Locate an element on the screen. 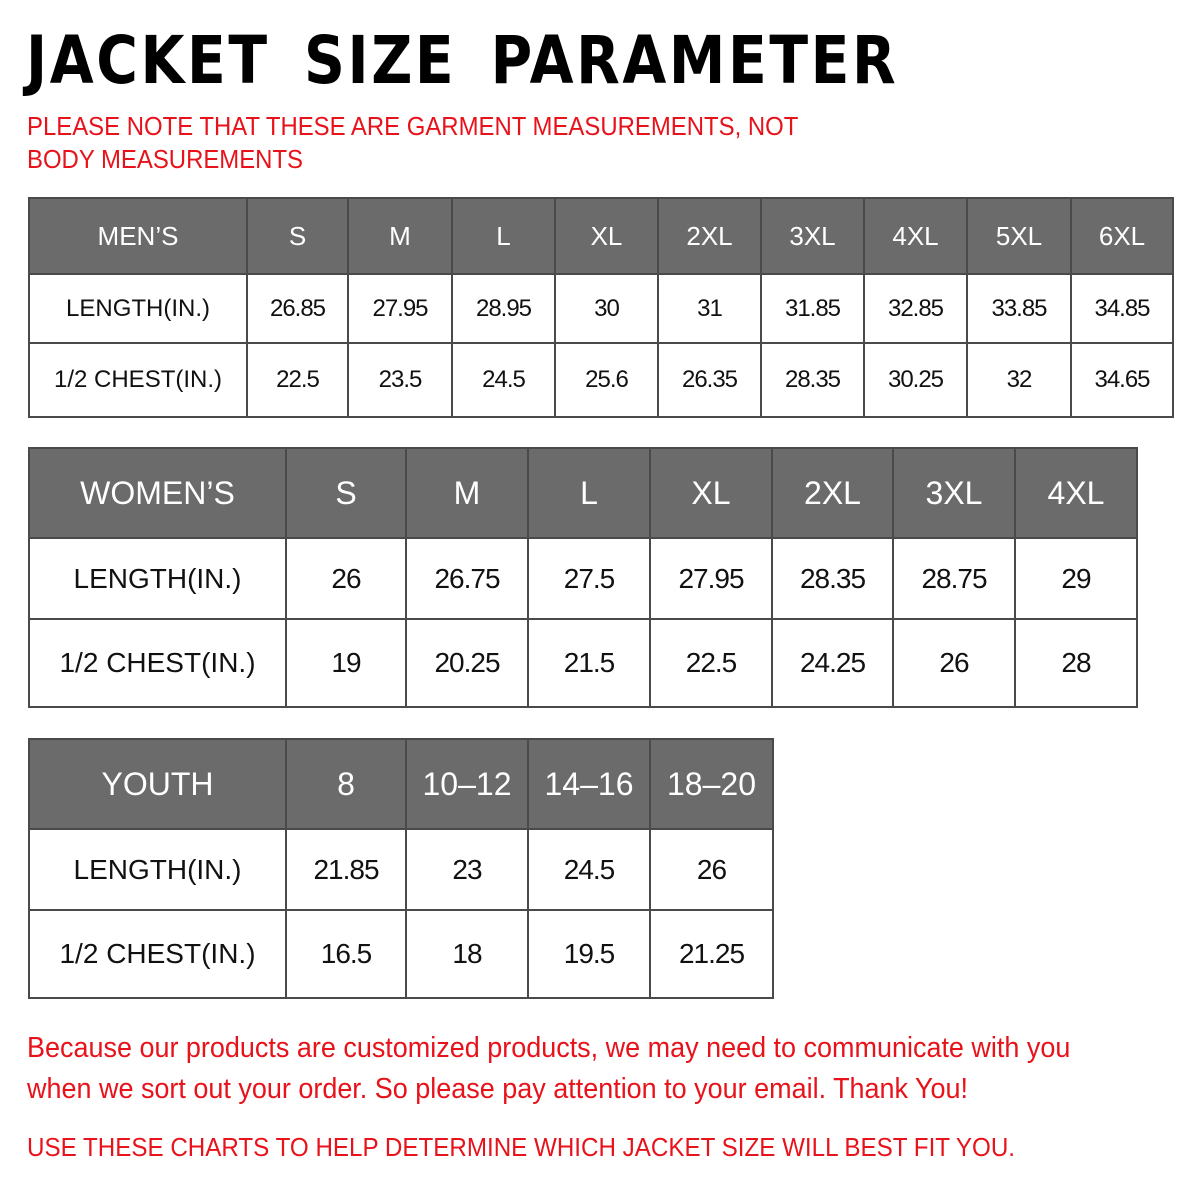 This screenshot has height=1200, width=1200. measurement-value: 25.6 is located at coordinates (606, 380).